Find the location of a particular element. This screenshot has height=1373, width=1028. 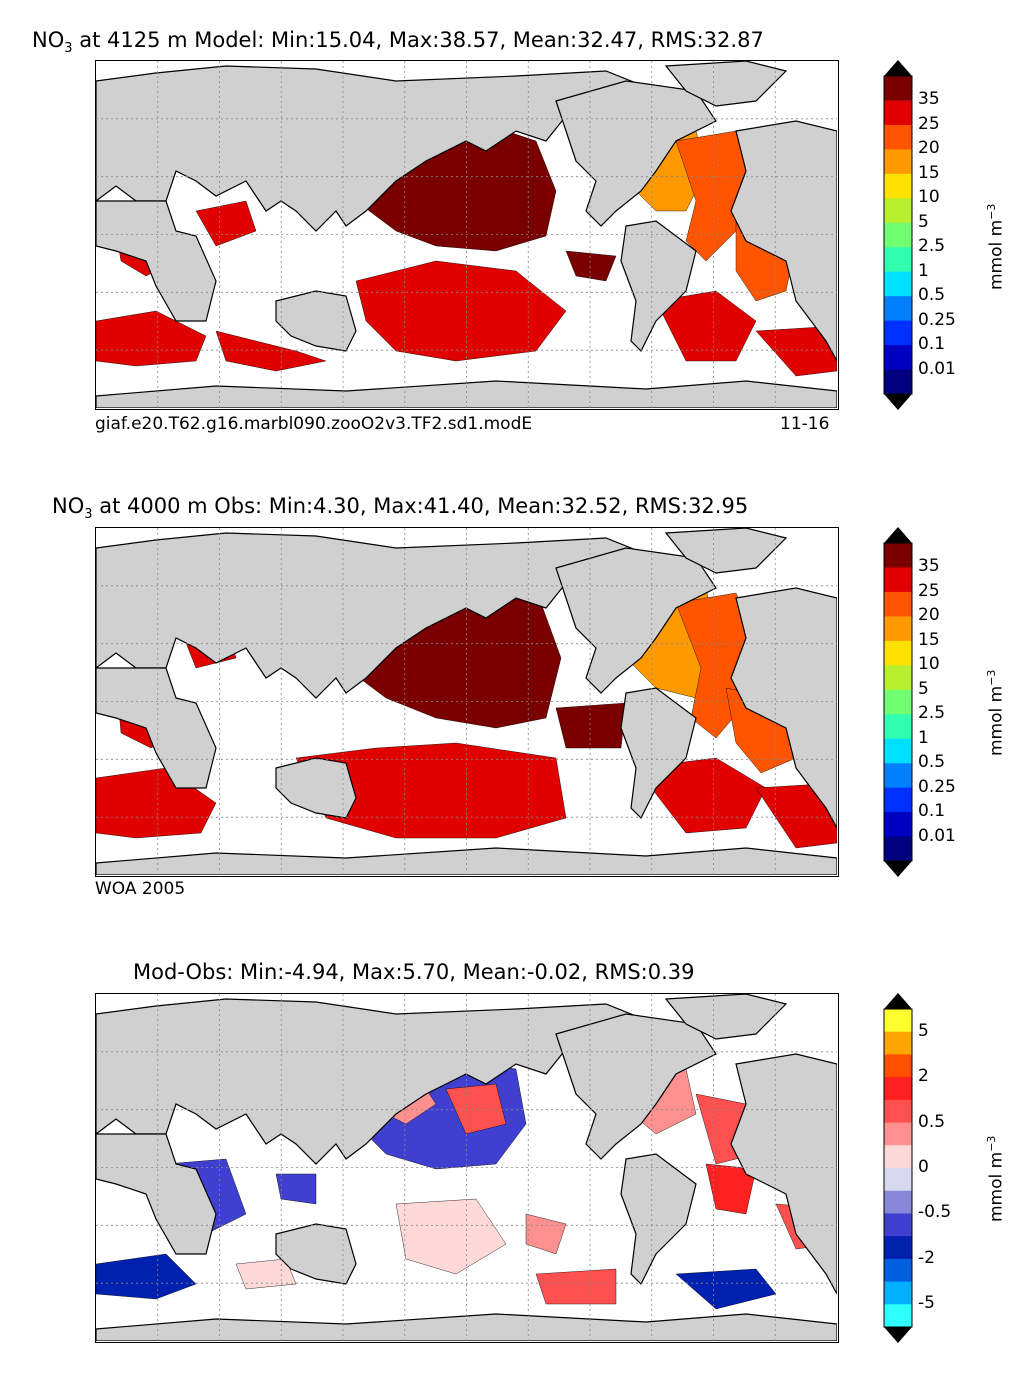

panel-3-colorbar-svg is located at coordinates (898, 1168).